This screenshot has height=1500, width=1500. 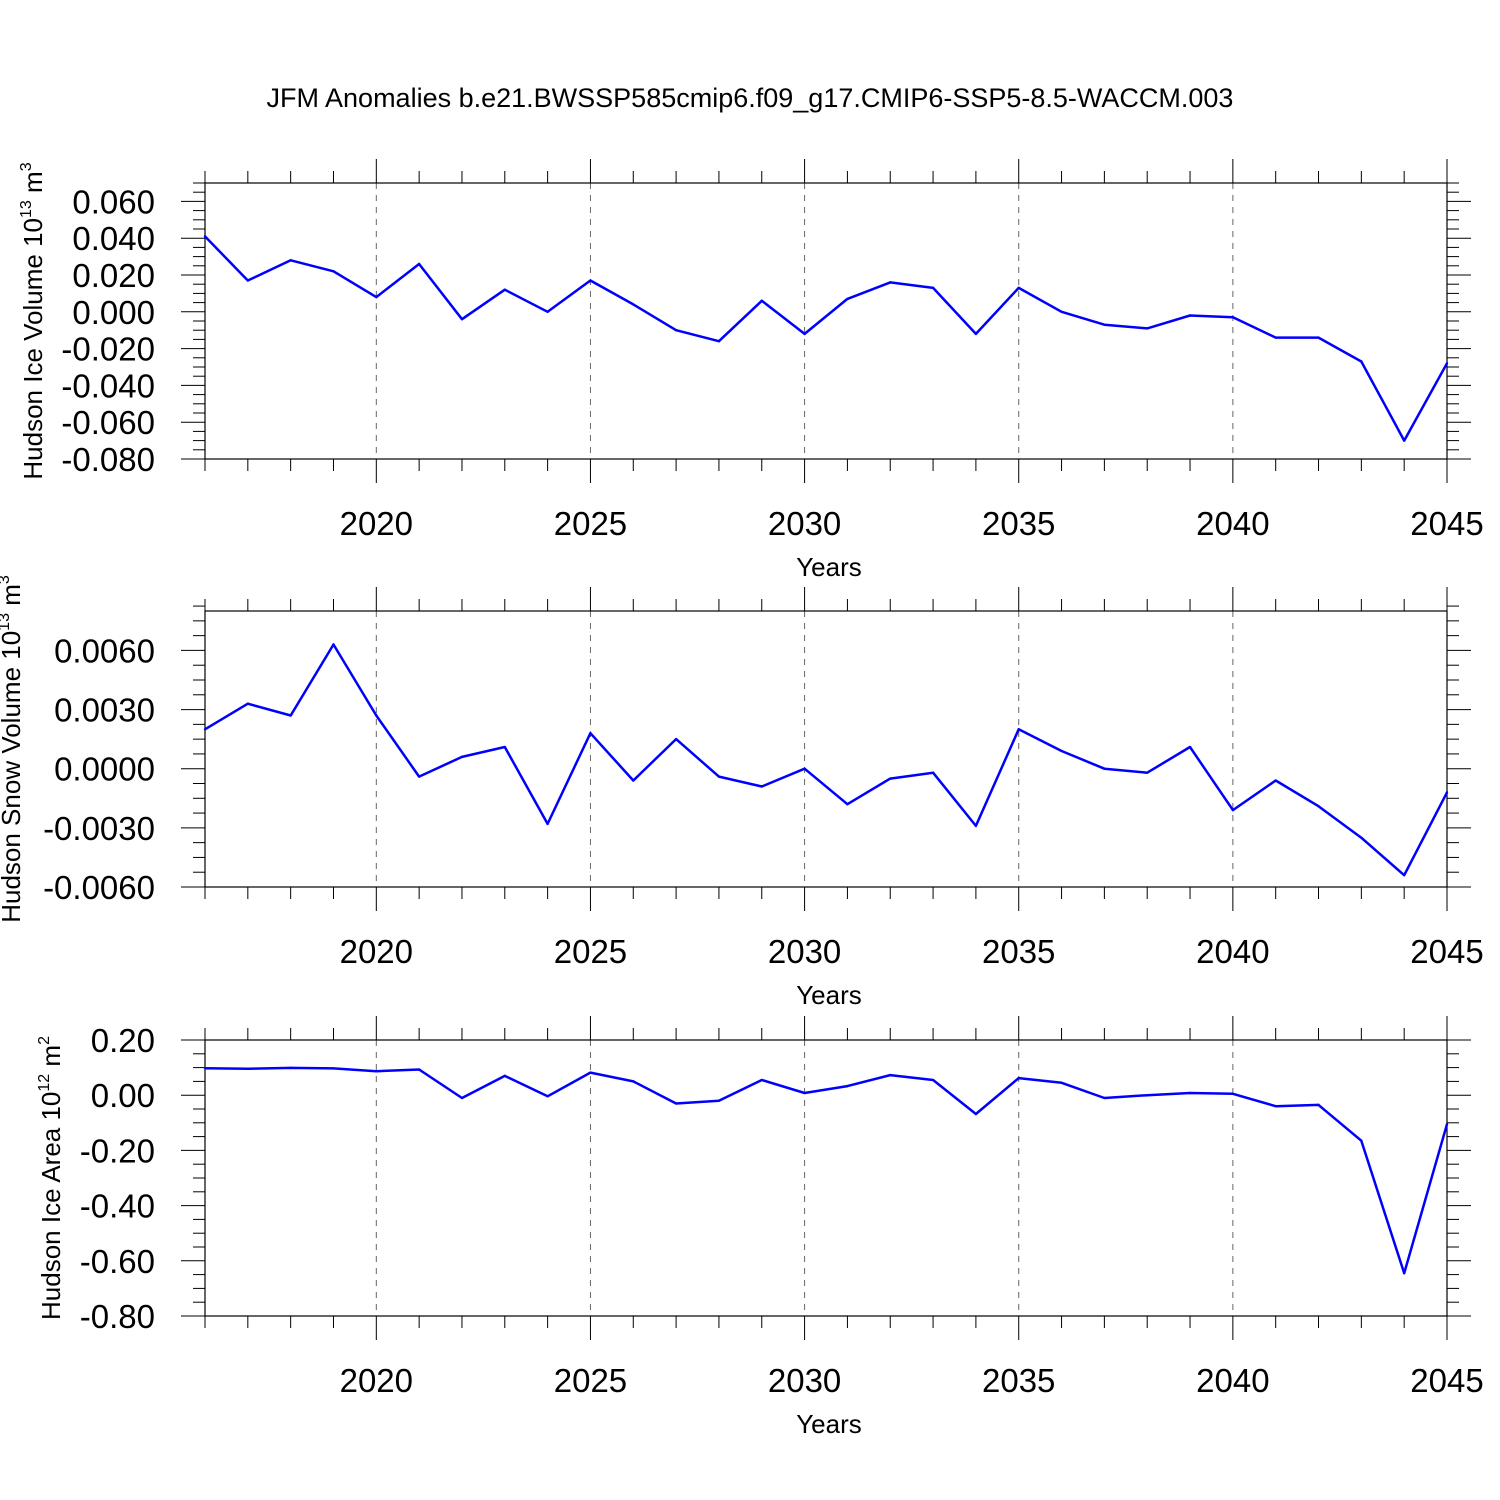 What do you see at coordinates (108, 459) in the screenshot?
I see `y-tick-label: -0.080` at bounding box center [108, 459].